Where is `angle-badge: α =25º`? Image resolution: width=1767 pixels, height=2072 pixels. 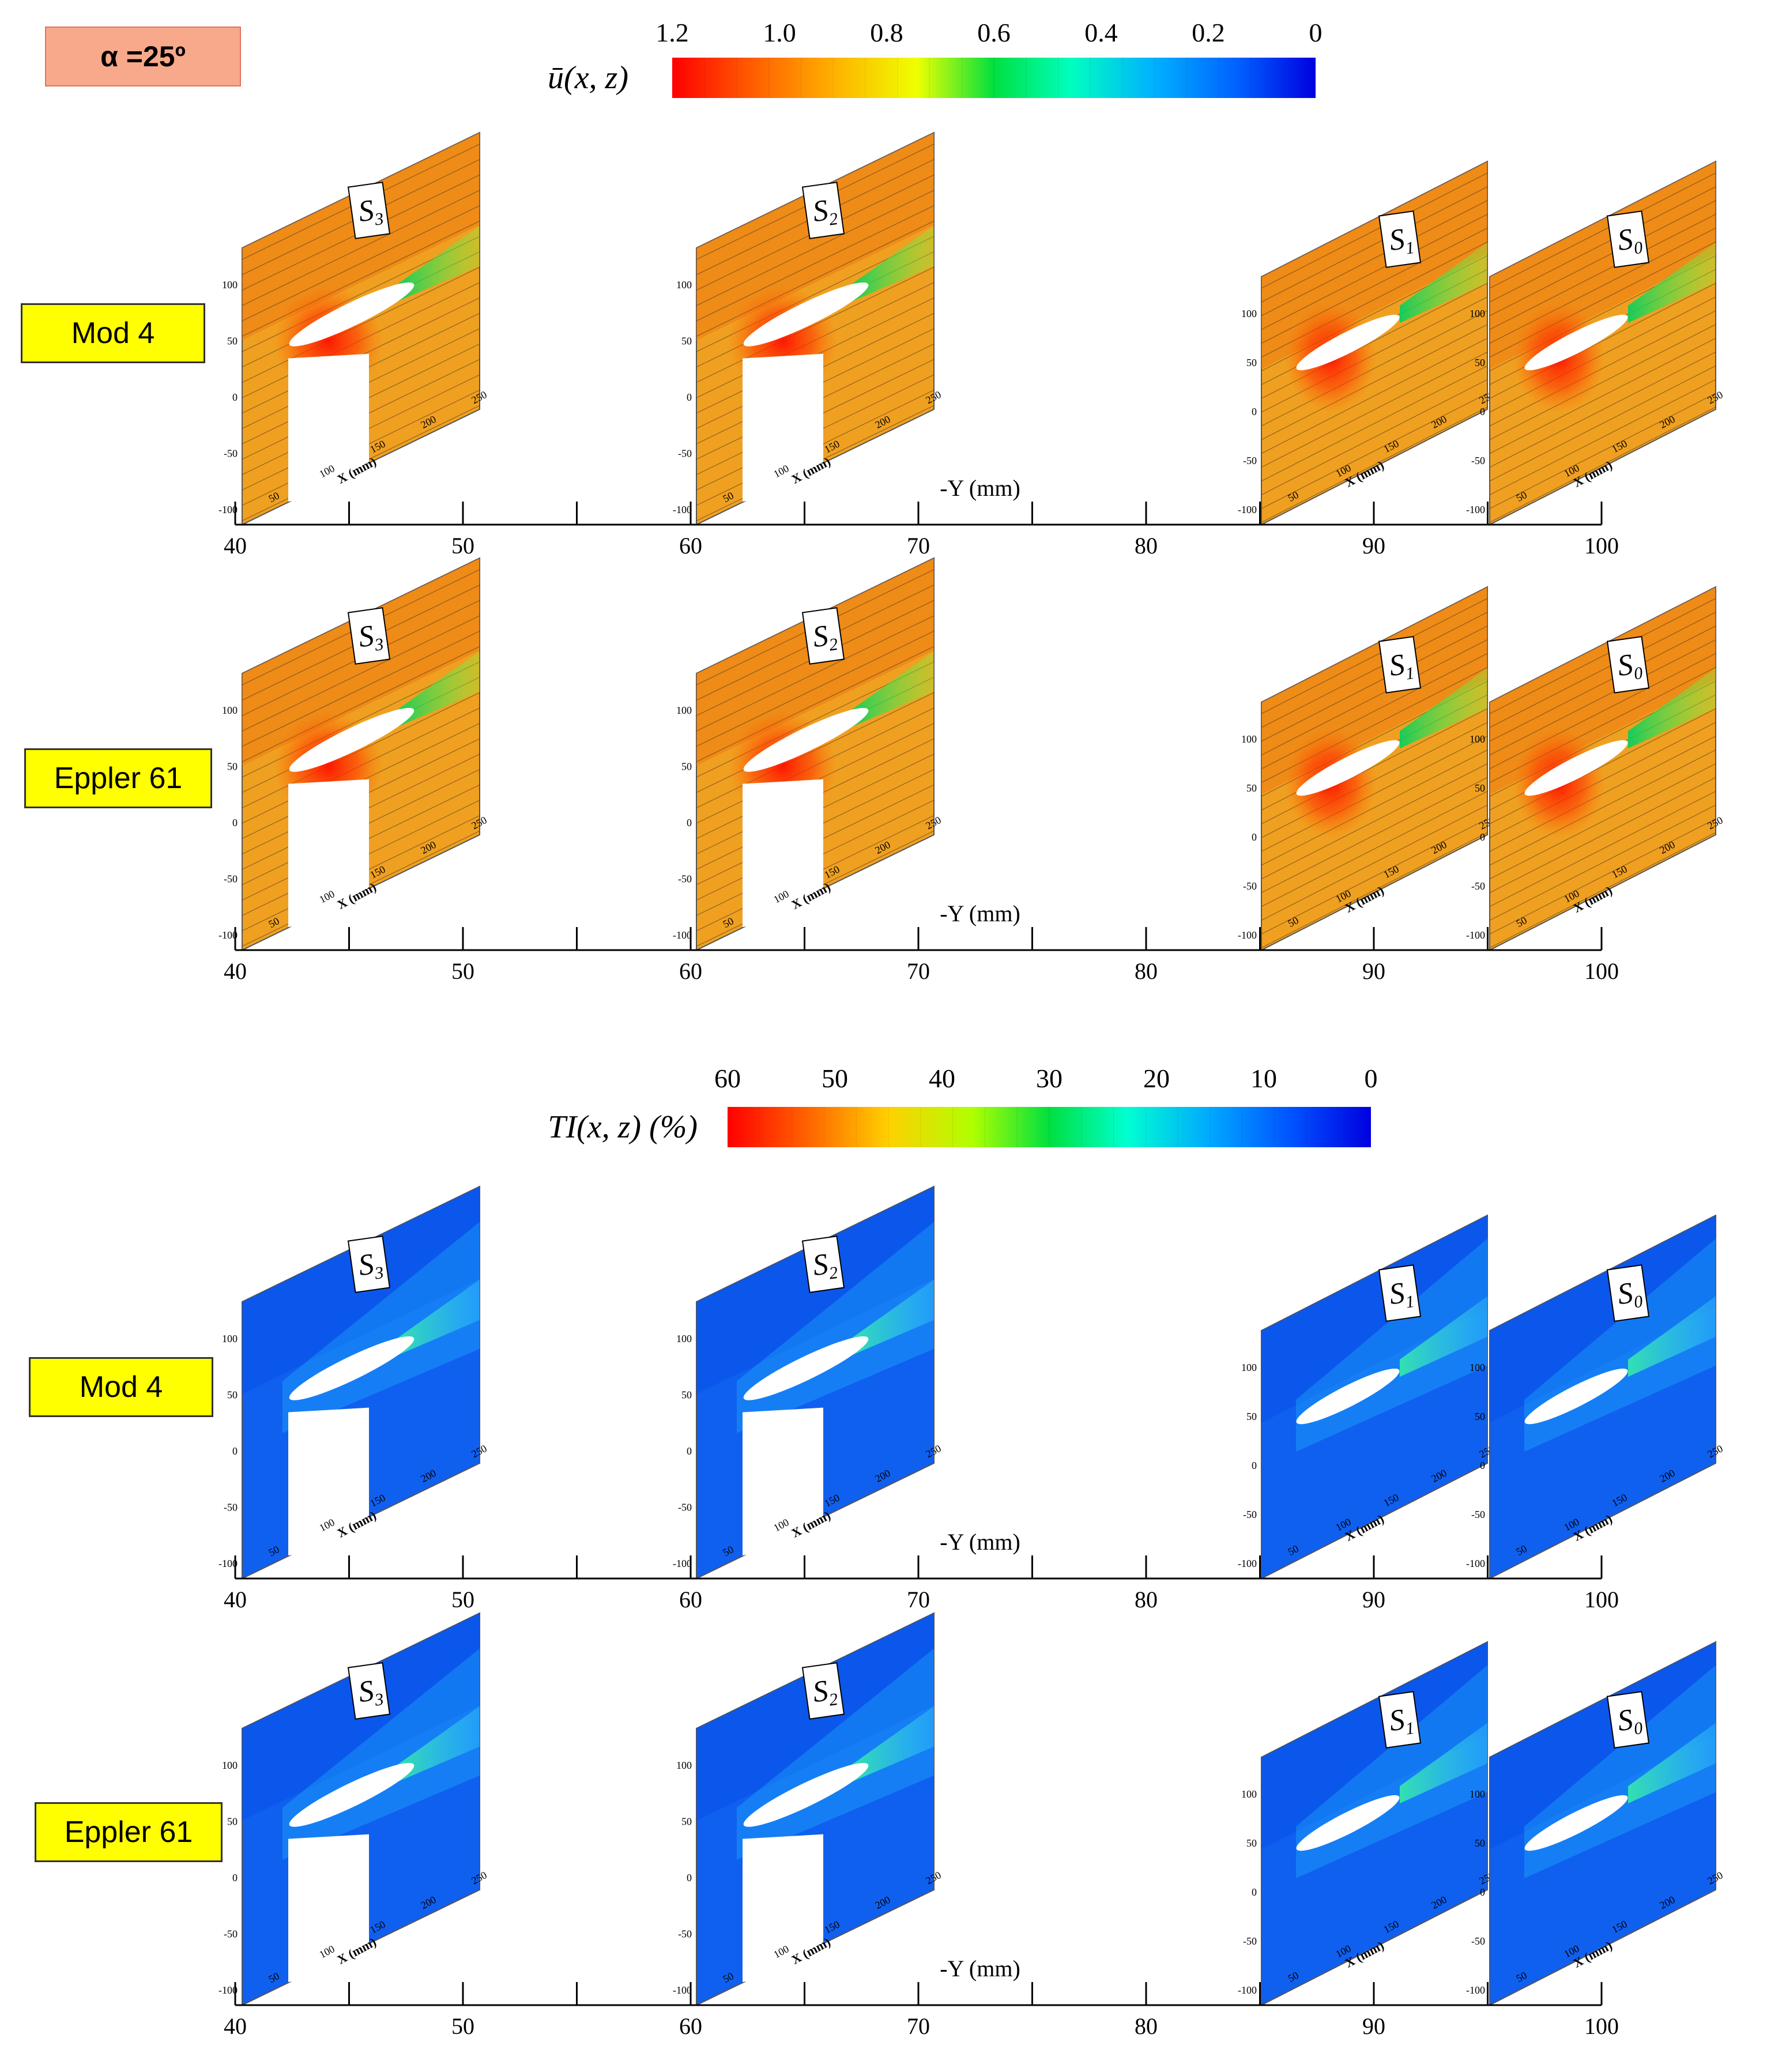 angle-badge: α =25º is located at coordinates (143, 56).